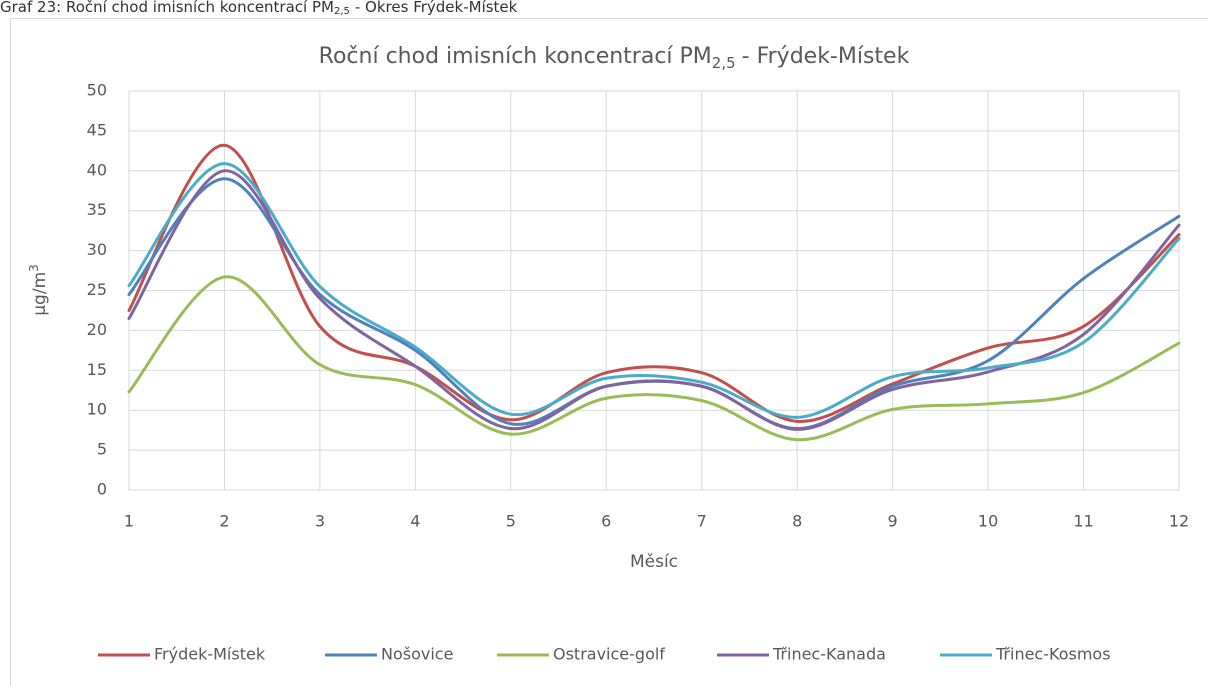  I want to click on legend-label: Nošovice, so click(417, 654).